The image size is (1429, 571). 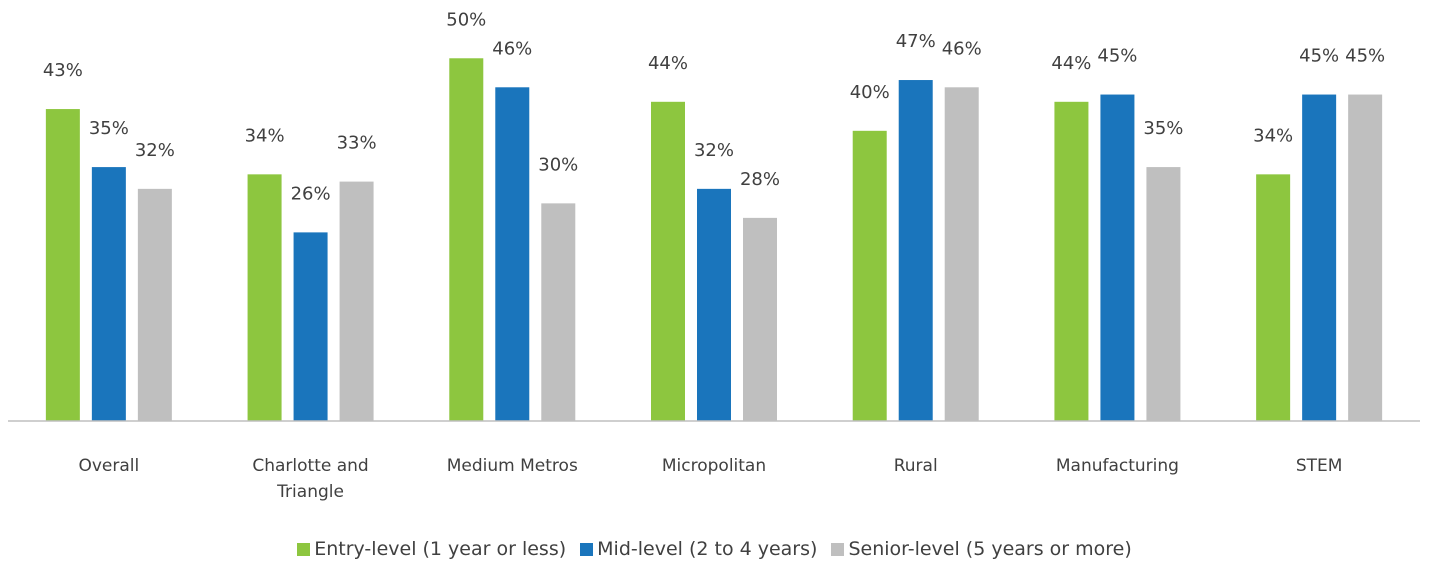 I want to click on legend-label: Senior-level (5 years or more), so click(x=990, y=549).